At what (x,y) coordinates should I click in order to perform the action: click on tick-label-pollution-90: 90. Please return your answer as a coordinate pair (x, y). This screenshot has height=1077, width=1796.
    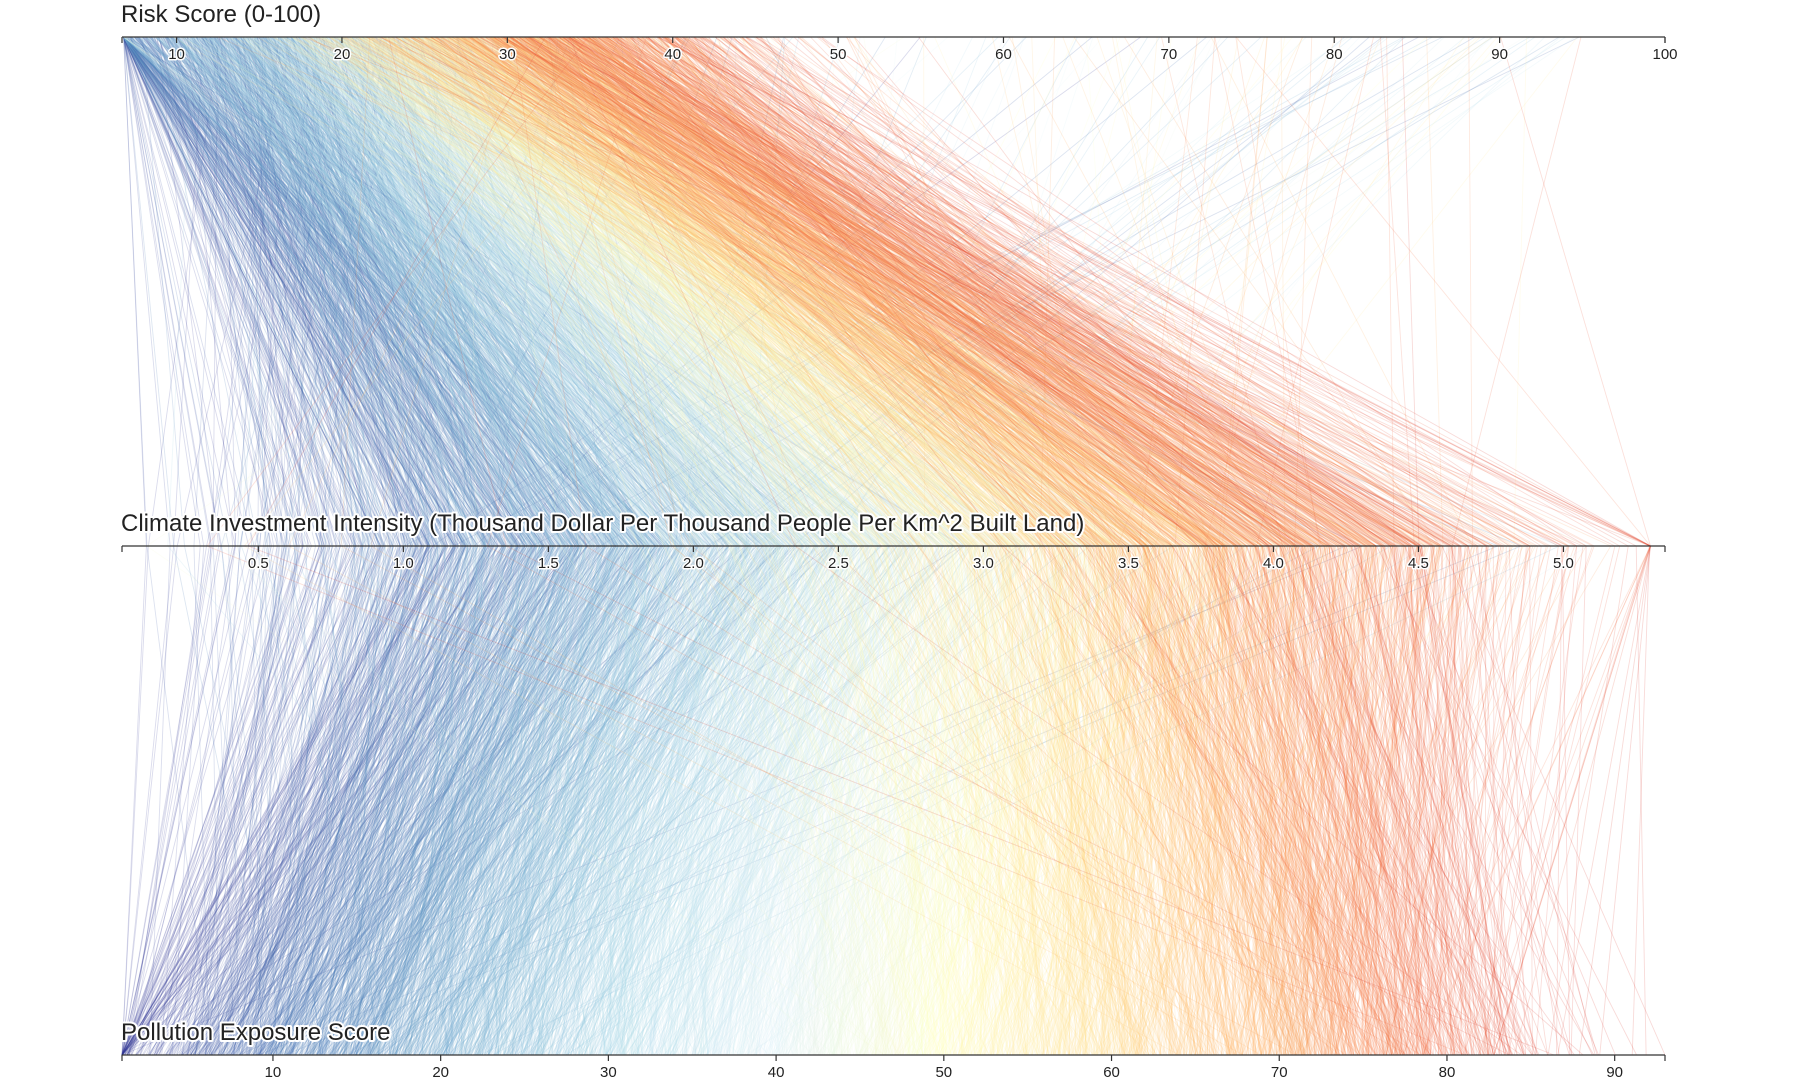
    Looking at the image, I should click on (1614, 1070).